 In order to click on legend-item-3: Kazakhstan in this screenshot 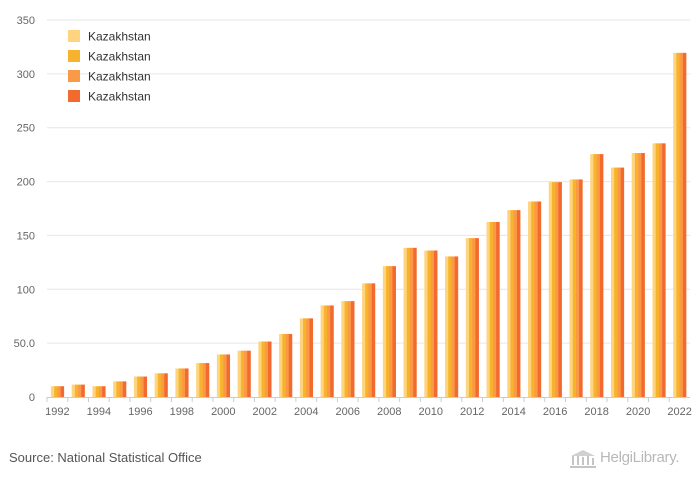, I will do `click(109, 77)`.